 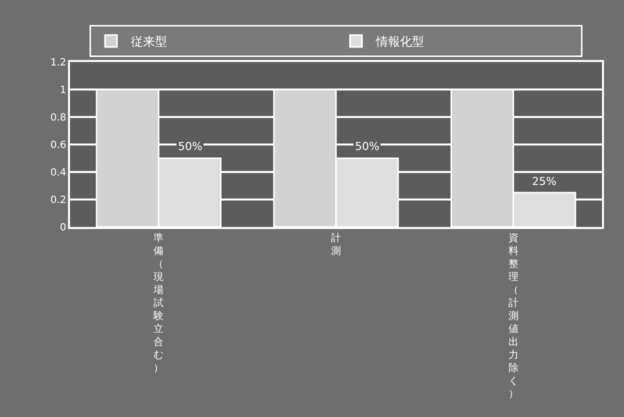 I want to click on y-tick-label: 0, so click(x=63, y=228).